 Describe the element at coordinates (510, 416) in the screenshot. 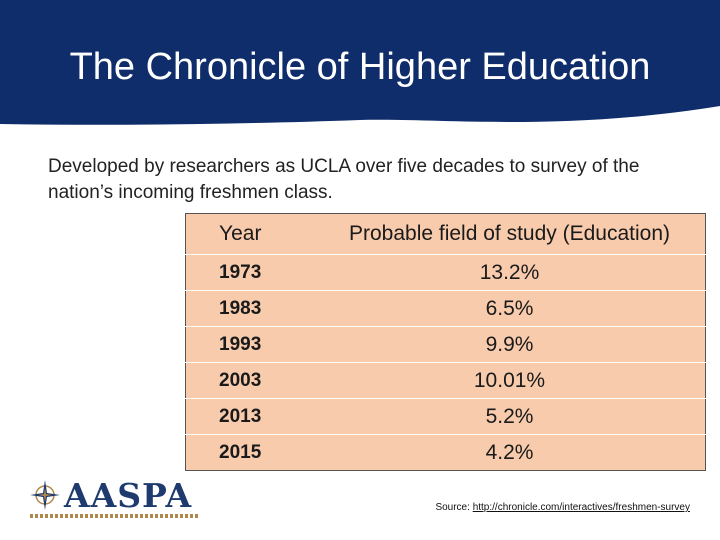

I see `value-cell: 5.2%` at that location.